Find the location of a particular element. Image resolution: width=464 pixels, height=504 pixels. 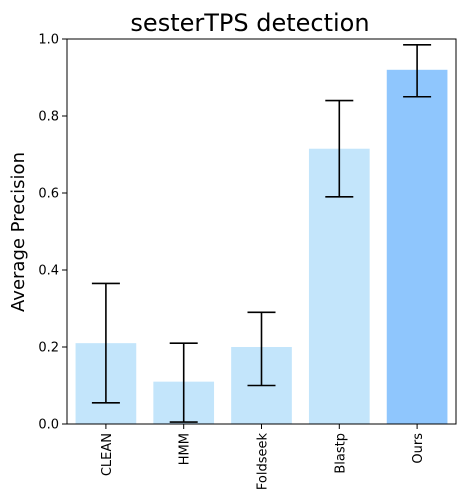

x-tick-label-blastp: Blastp is located at coordinates (340, 453).